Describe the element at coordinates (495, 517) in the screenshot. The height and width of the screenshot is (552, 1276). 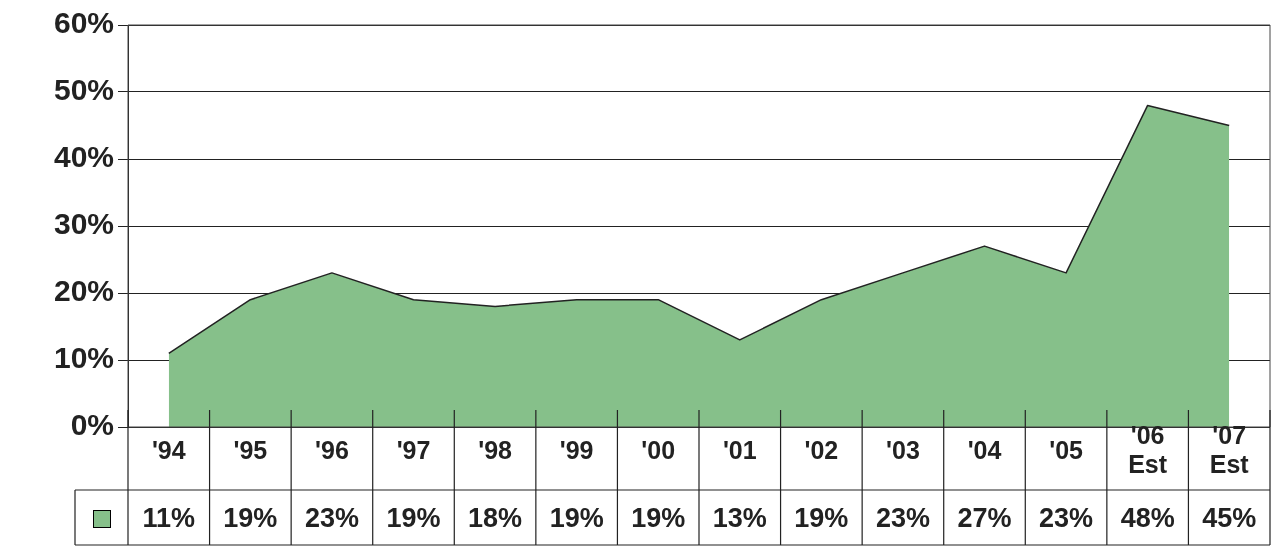
I see `text: 18%` at that location.